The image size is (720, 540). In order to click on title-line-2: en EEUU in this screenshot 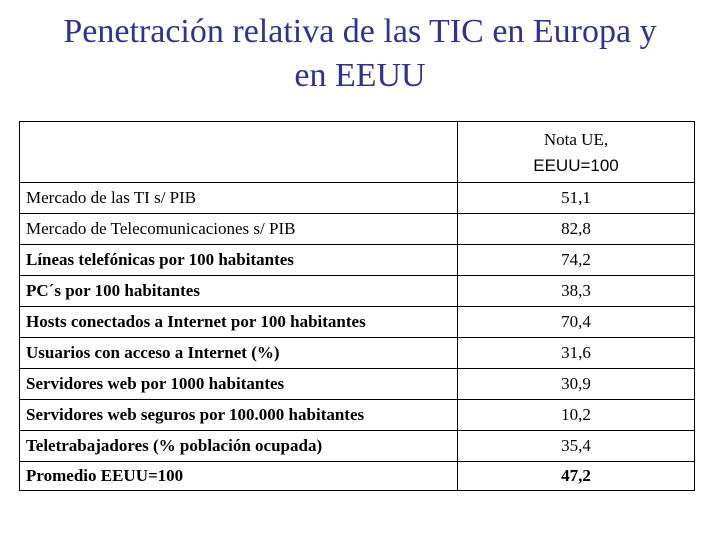, I will do `click(360, 75)`.